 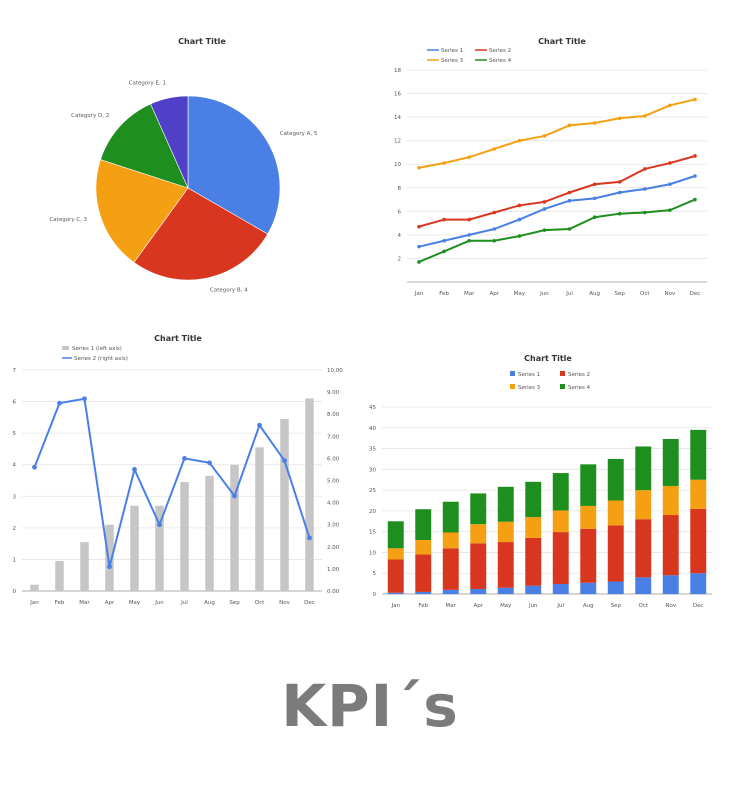 What do you see at coordinates (372, 512) in the screenshot?
I see `y-tick-label: 20` at bounding box center [372, 512].